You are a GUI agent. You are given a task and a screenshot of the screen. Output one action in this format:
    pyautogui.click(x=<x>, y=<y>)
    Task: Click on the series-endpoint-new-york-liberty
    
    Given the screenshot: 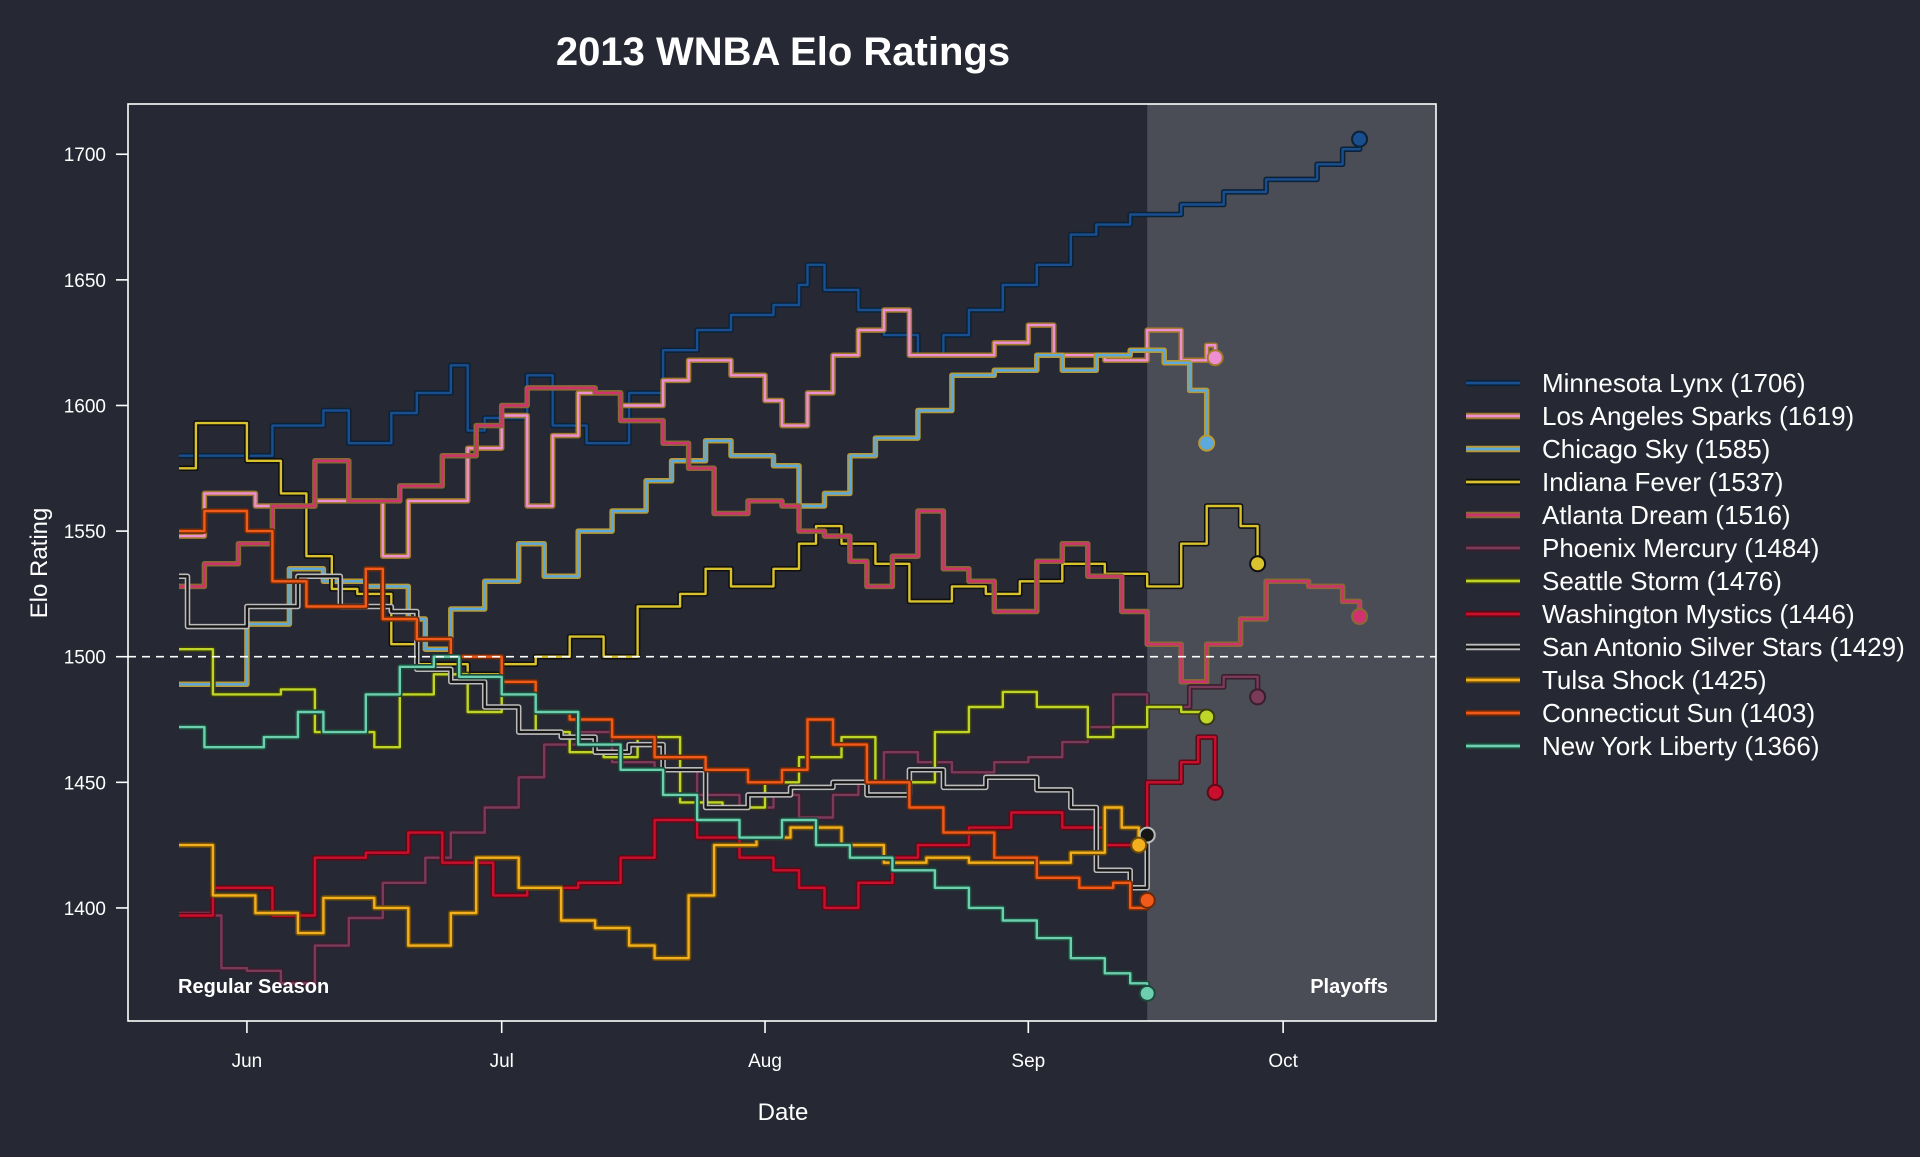 What is the action you would take?
    pyautogui.click(x=1147, y=993)
    